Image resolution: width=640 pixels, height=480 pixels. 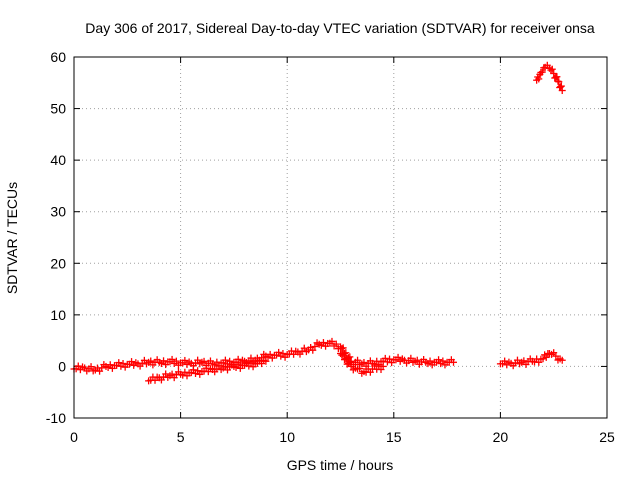 I want to click on x-axis-label: GPS time / hours, so click(x=340, y=465).